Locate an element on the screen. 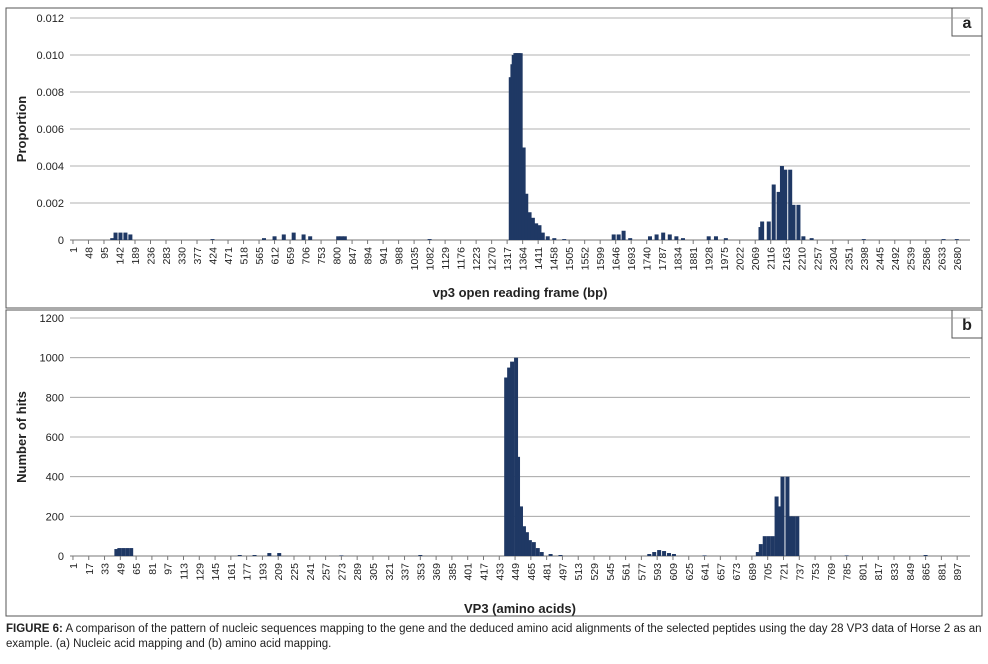 This screenshot has height=664, width=988. y-axis-label: Proportion is located at coordinates (21, 129).